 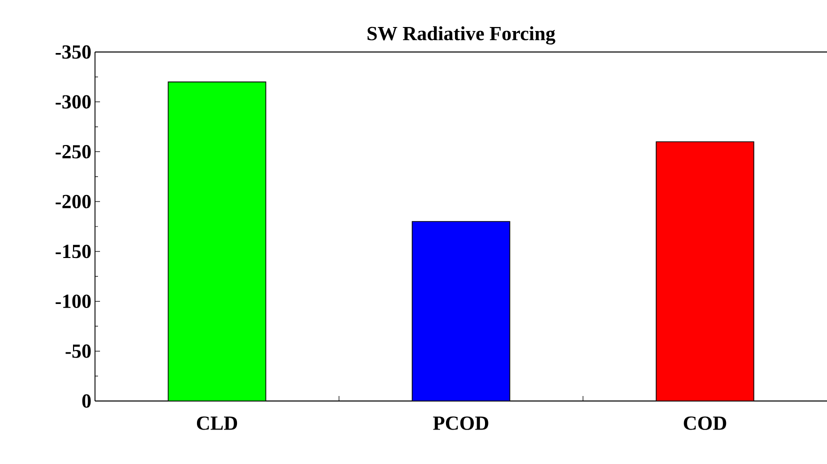 I want to click on y-tick-label: -250, so click(x=73, y=151).